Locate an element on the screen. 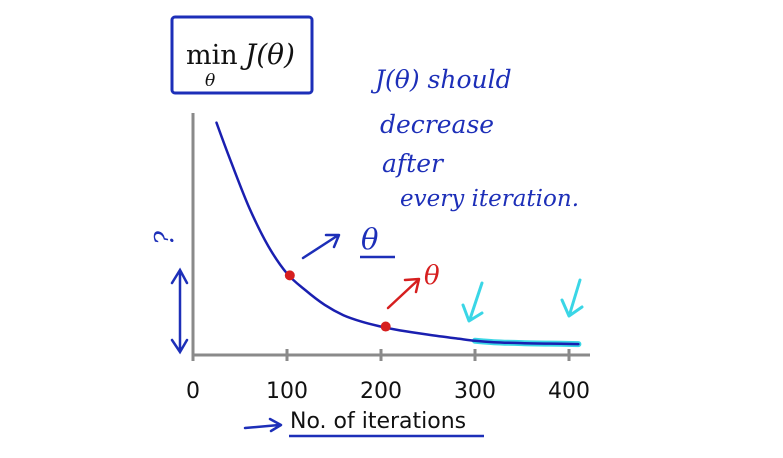 Image resolution: width=783 pixels, height=458 pixels. theta-blue-label: θ is located at coordinates (369, 239).